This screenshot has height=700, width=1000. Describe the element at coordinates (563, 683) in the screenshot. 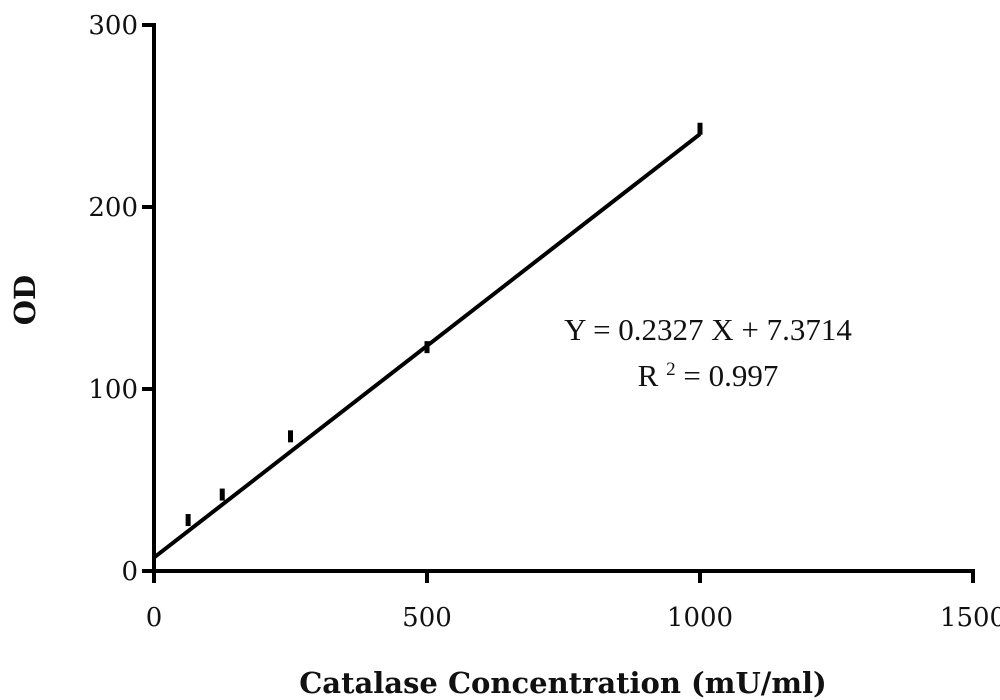

I see `x-axis-title: Catalase Concentration (mU/ml)` at that location.